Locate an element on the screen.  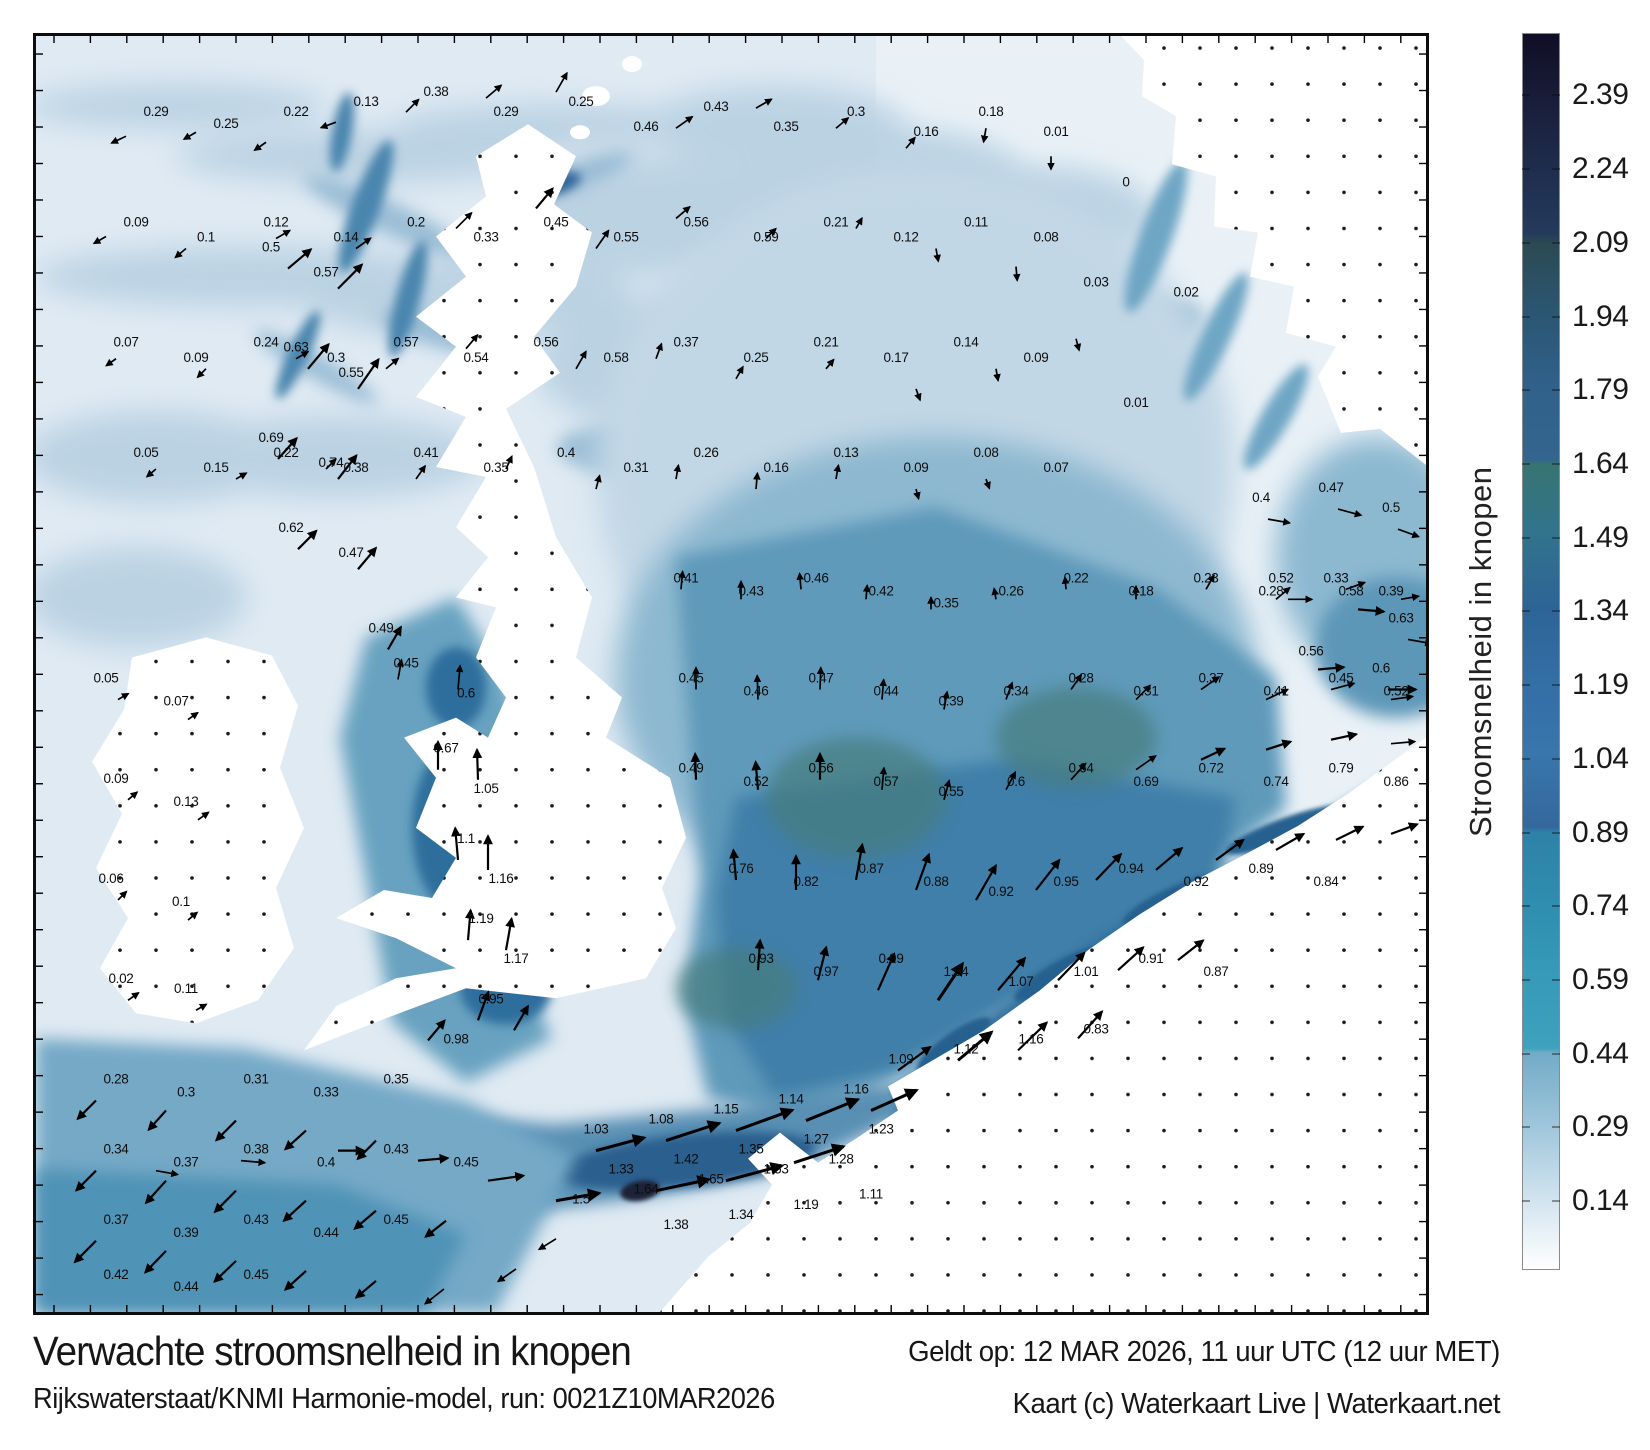
speed-value-label: 0.52 is located at coordinates (755, 781).